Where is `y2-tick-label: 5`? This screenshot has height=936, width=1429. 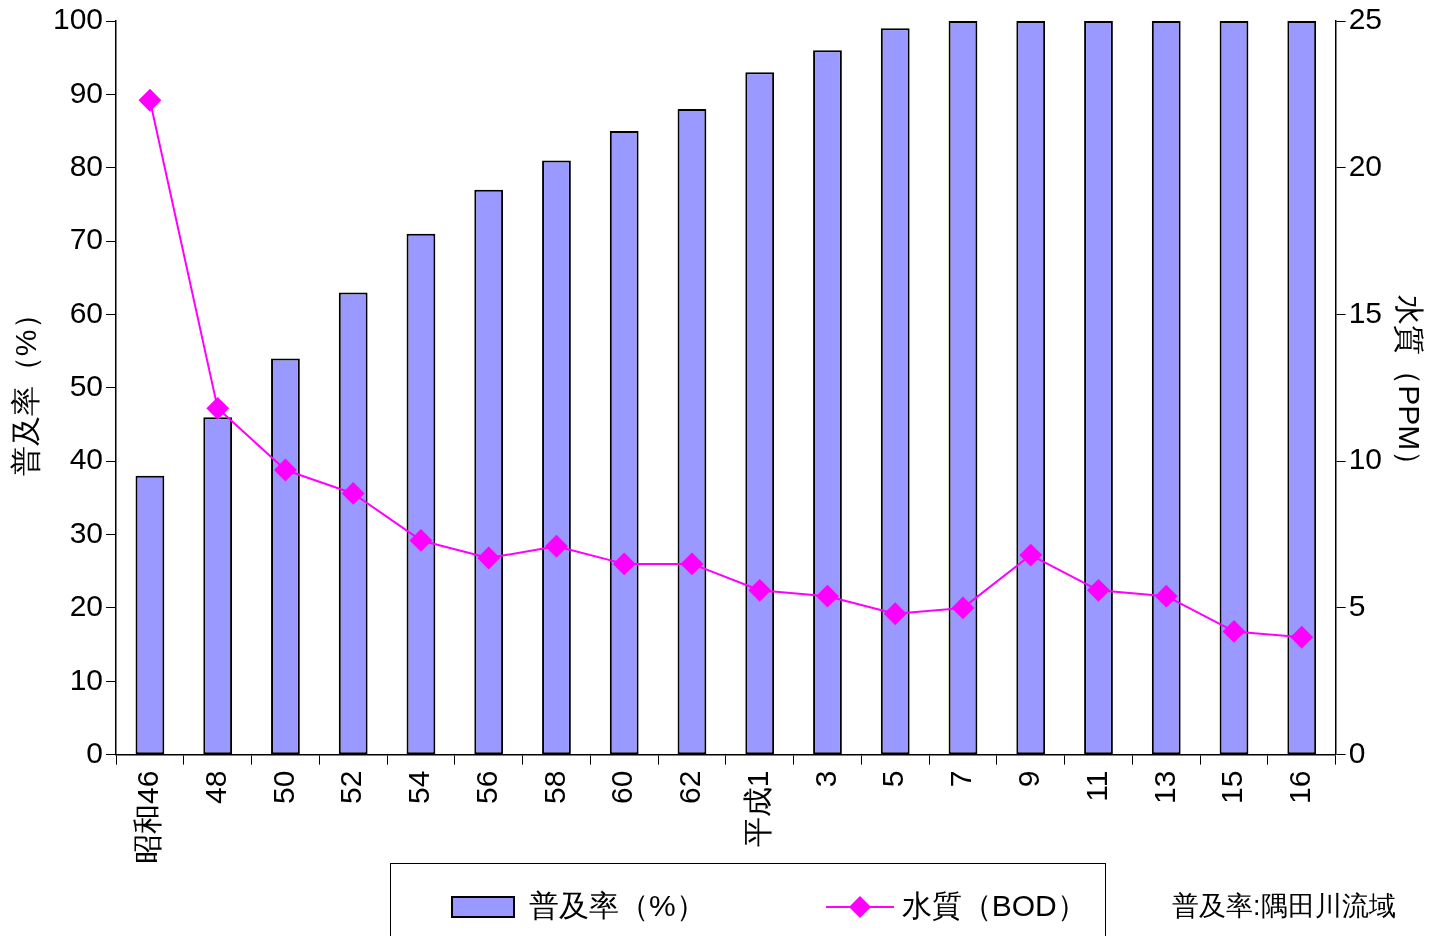 y2-tick-label: 5 is located at coordinates (1357, 606).